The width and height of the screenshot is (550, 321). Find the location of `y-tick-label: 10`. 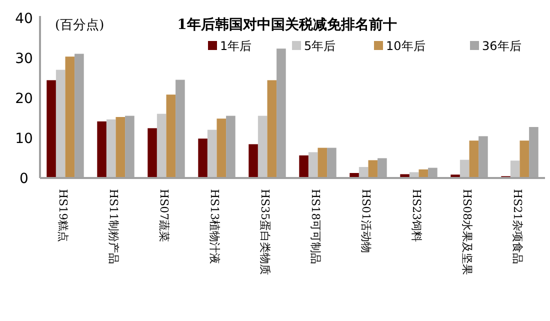

y-tick-label: 10 is located at coordinates (24, 139).